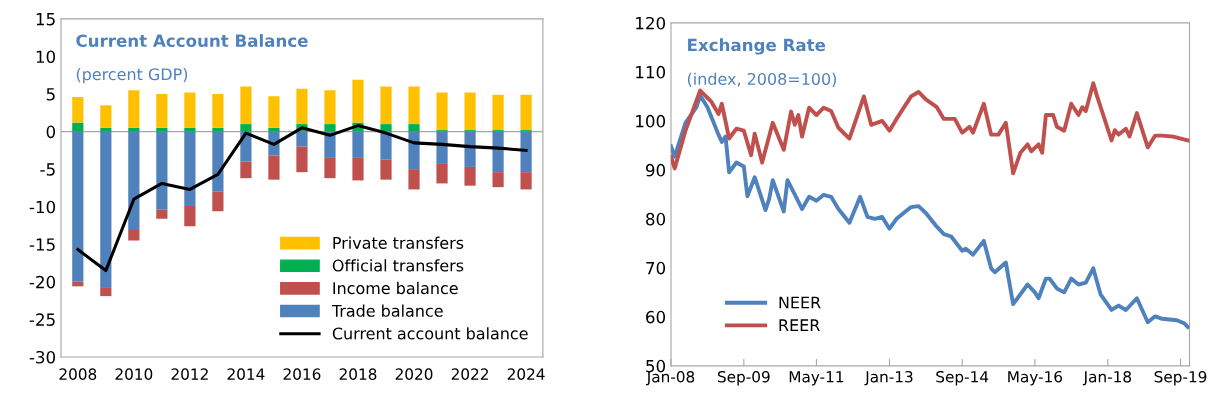  Describe the element at coordinates (656, 317) in the screenshot. I see `y-tick-label: 60` at that location.